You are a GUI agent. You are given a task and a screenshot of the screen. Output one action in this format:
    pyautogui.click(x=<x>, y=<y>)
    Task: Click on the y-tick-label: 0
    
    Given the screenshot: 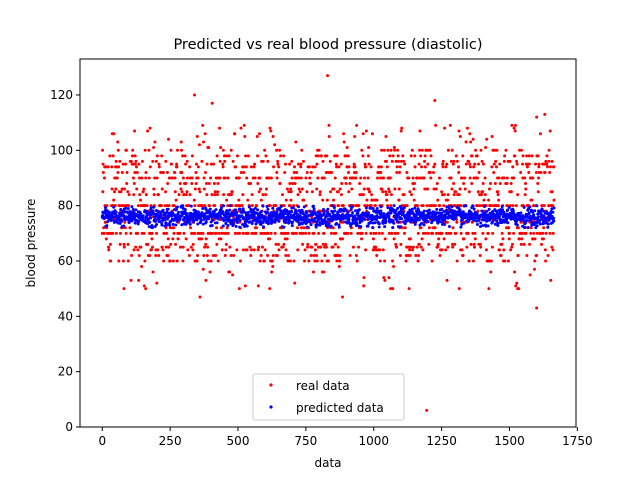 What is the action you would take?
    pyautogui.click(x=69, y=427)
    